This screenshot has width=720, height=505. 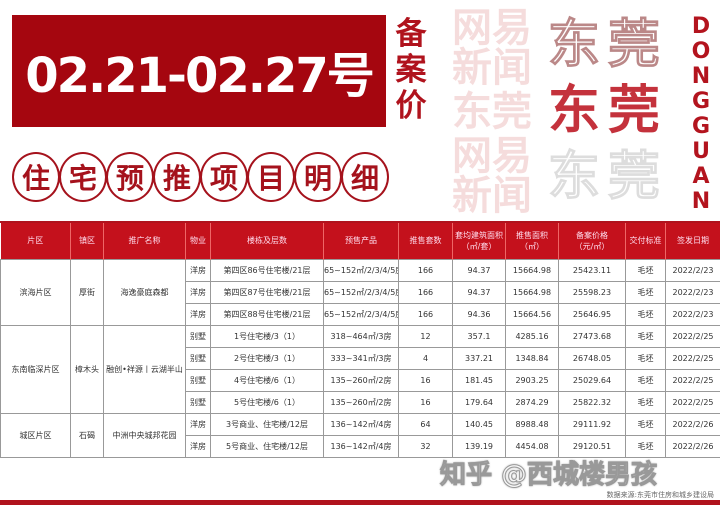 I want to click on area-cell: 东南临深片区, so click(x=35, y=369).